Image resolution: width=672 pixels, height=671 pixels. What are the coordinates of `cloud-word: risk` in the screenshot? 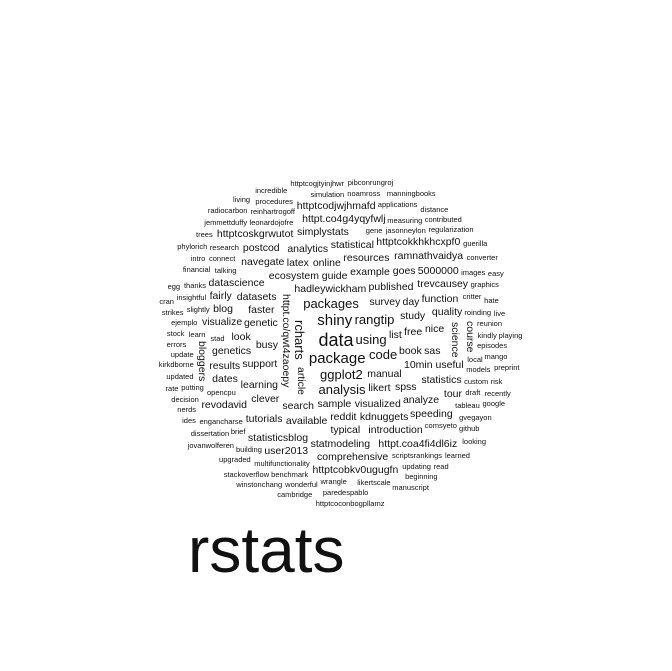 It's located at (496, 381).